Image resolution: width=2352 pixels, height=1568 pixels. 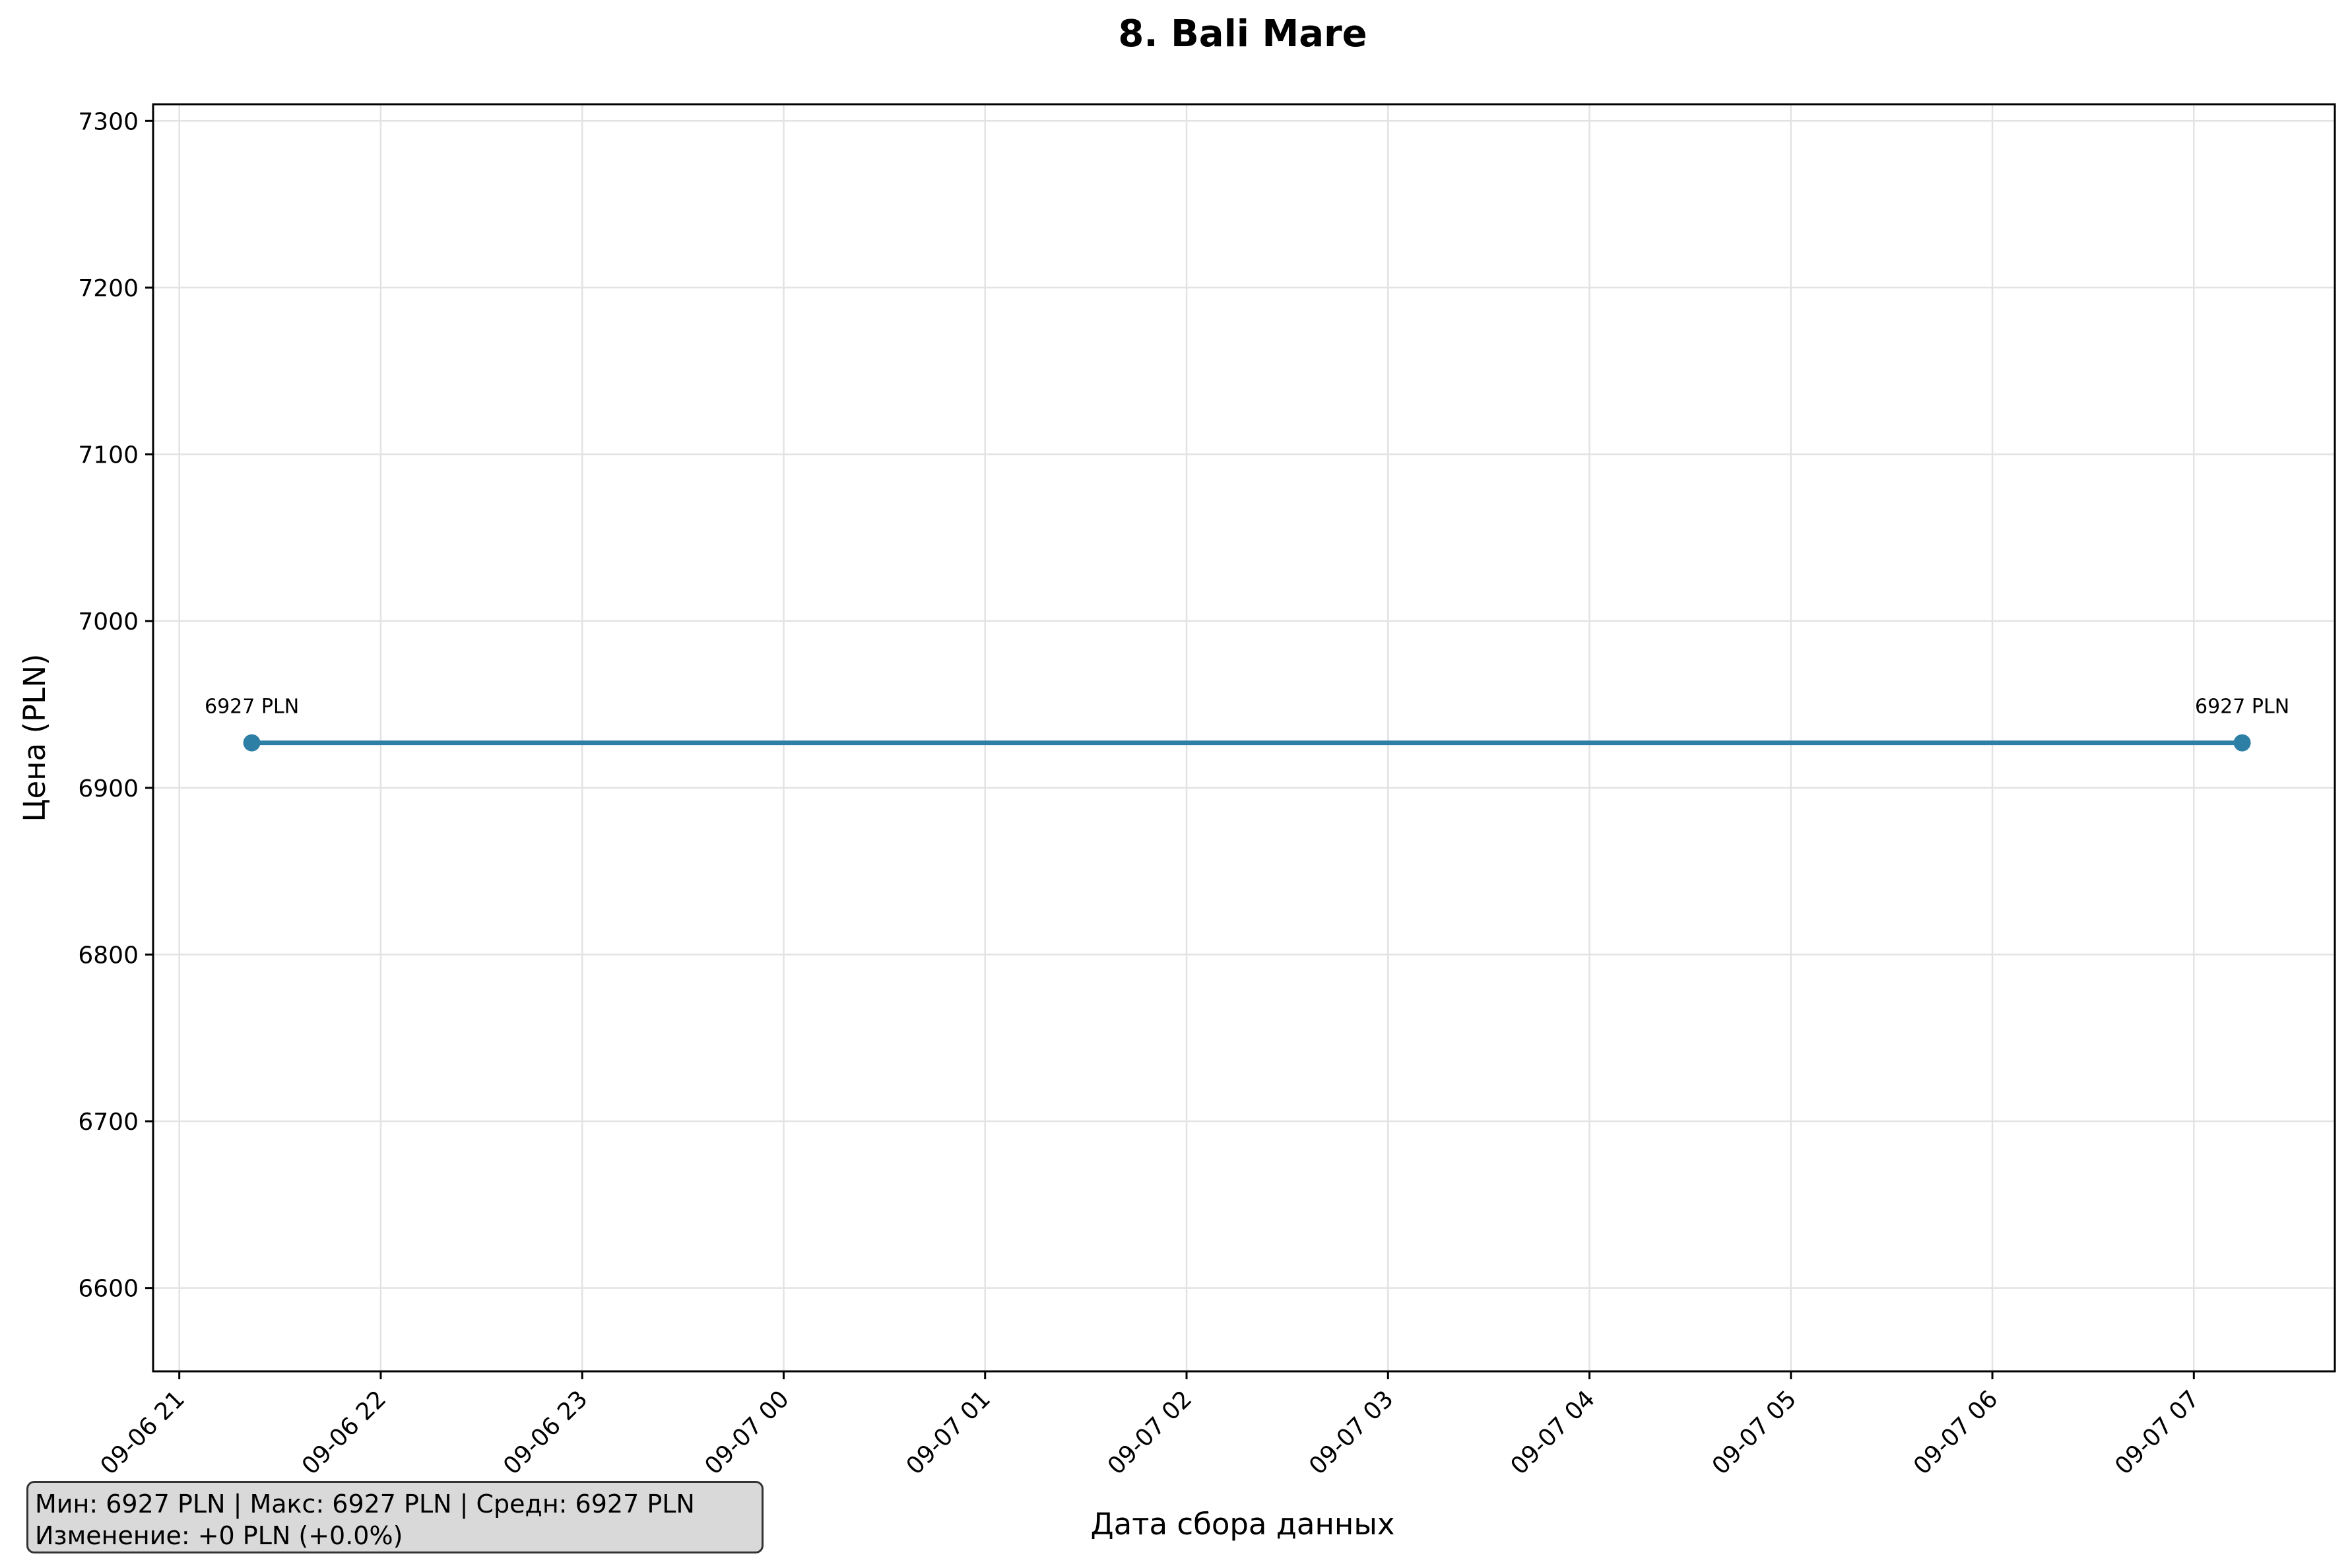 I want to click on y-tick-label: 6600, so click(x=109, y=1289).